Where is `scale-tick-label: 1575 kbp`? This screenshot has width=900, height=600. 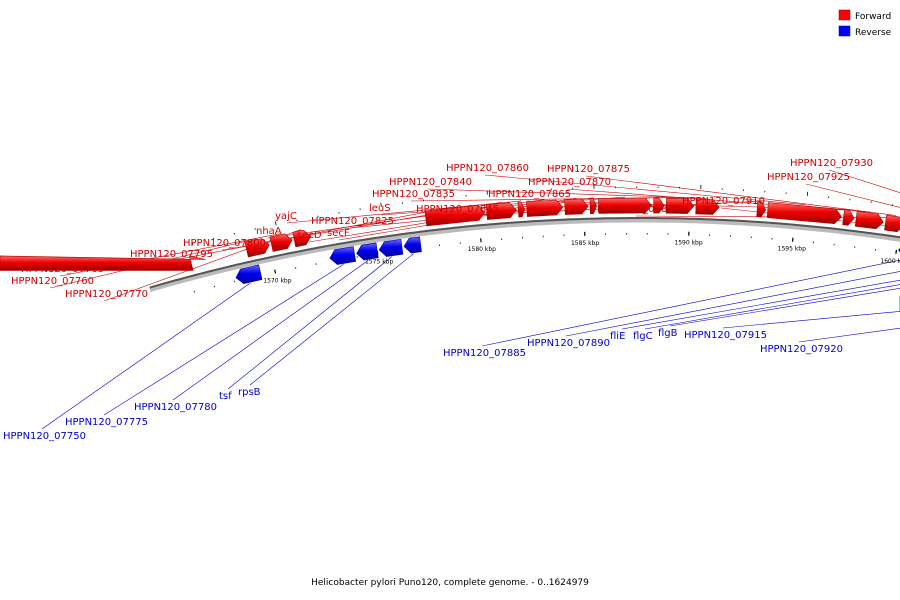 scale-tick-label: 1575 kbp is located at coordinates (379, 262).